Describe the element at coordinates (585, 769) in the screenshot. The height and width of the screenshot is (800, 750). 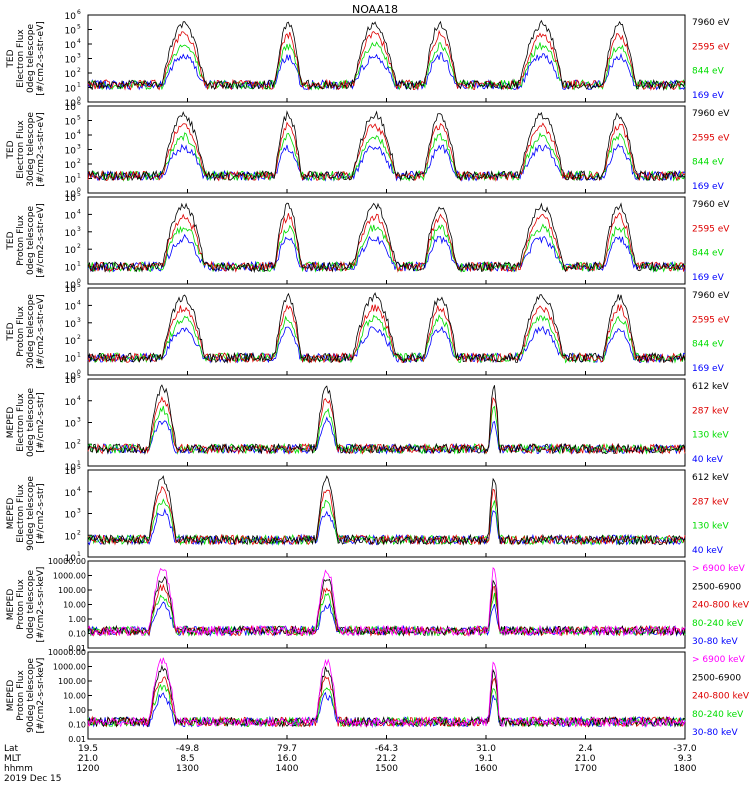
I see `x-tick-hhmm: 1700` at that location.